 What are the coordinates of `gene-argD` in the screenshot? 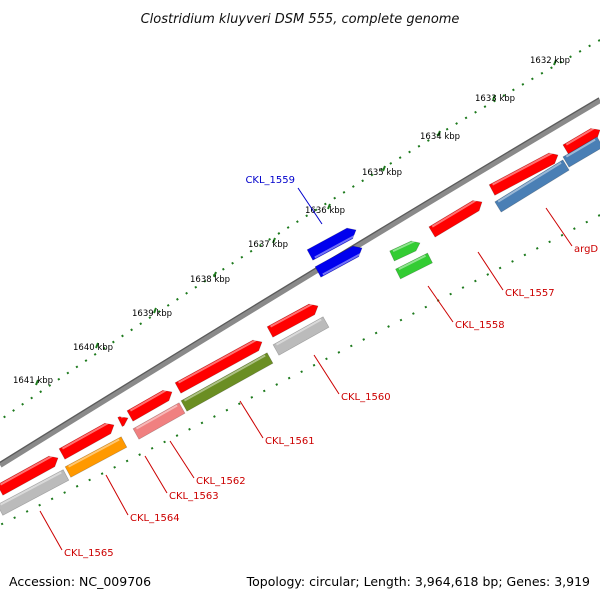 It's located at (581, 141).